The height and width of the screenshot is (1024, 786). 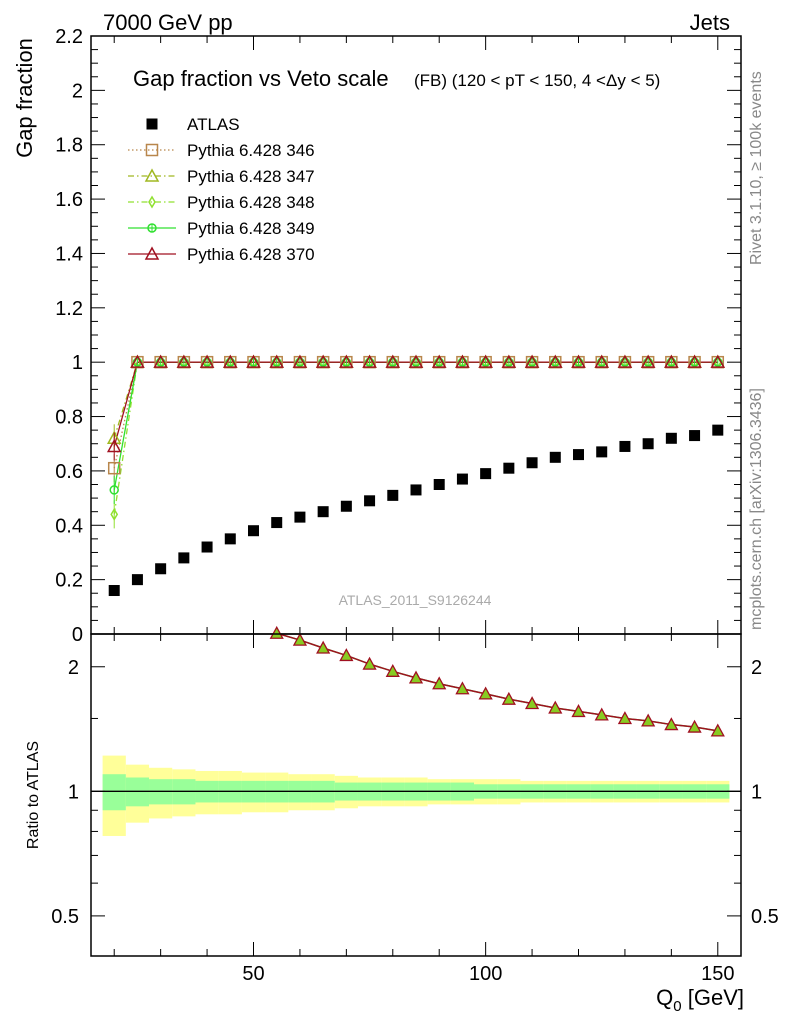 I want to click on main-y-tick-label: 1, so click(x=77, y=363).